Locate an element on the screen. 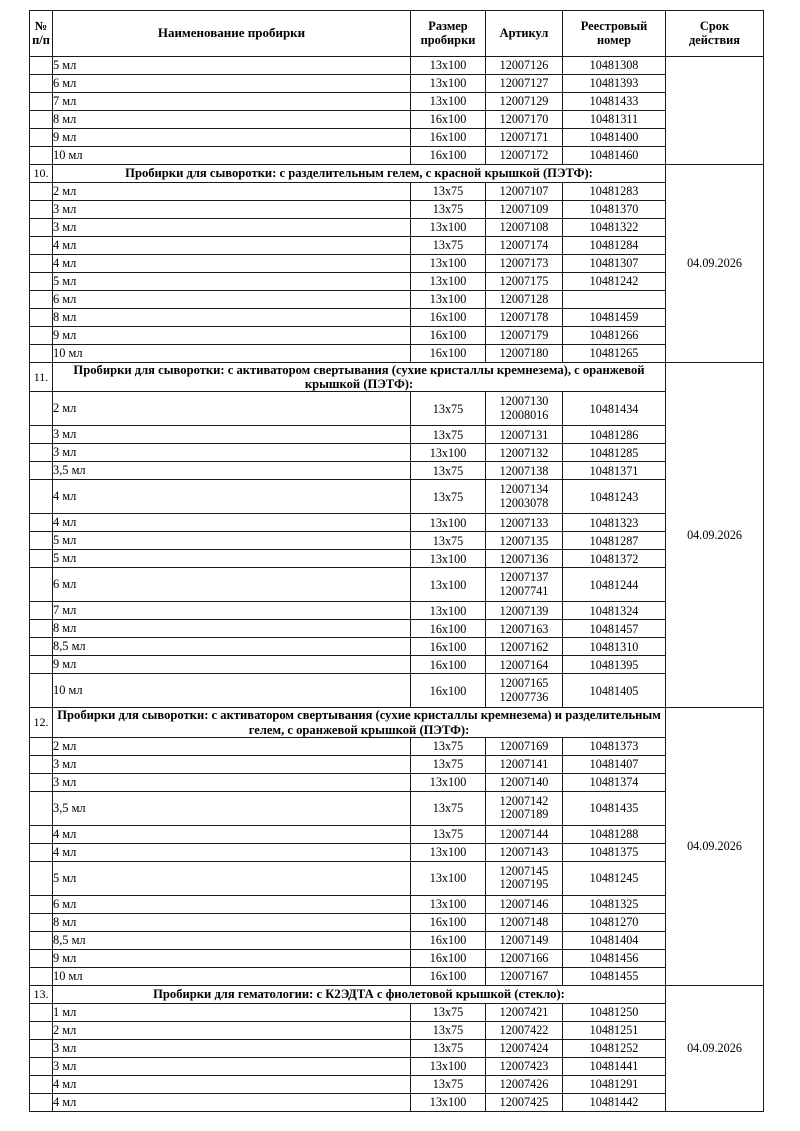 The image size is (800, 1131). table-row: 9 мл 16x100 12007164 10481395 is located at coordinates (396, 665).